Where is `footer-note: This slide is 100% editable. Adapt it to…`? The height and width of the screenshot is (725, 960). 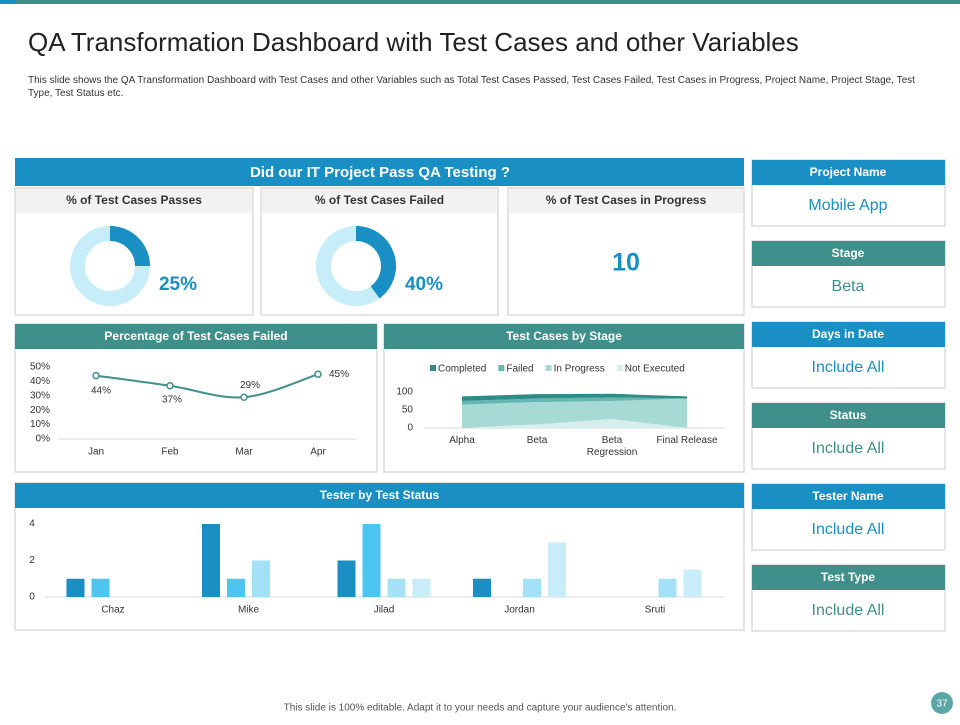
footer-note: This slide is 100% editable. Adapt it to… is located at coordinates (480, 708).